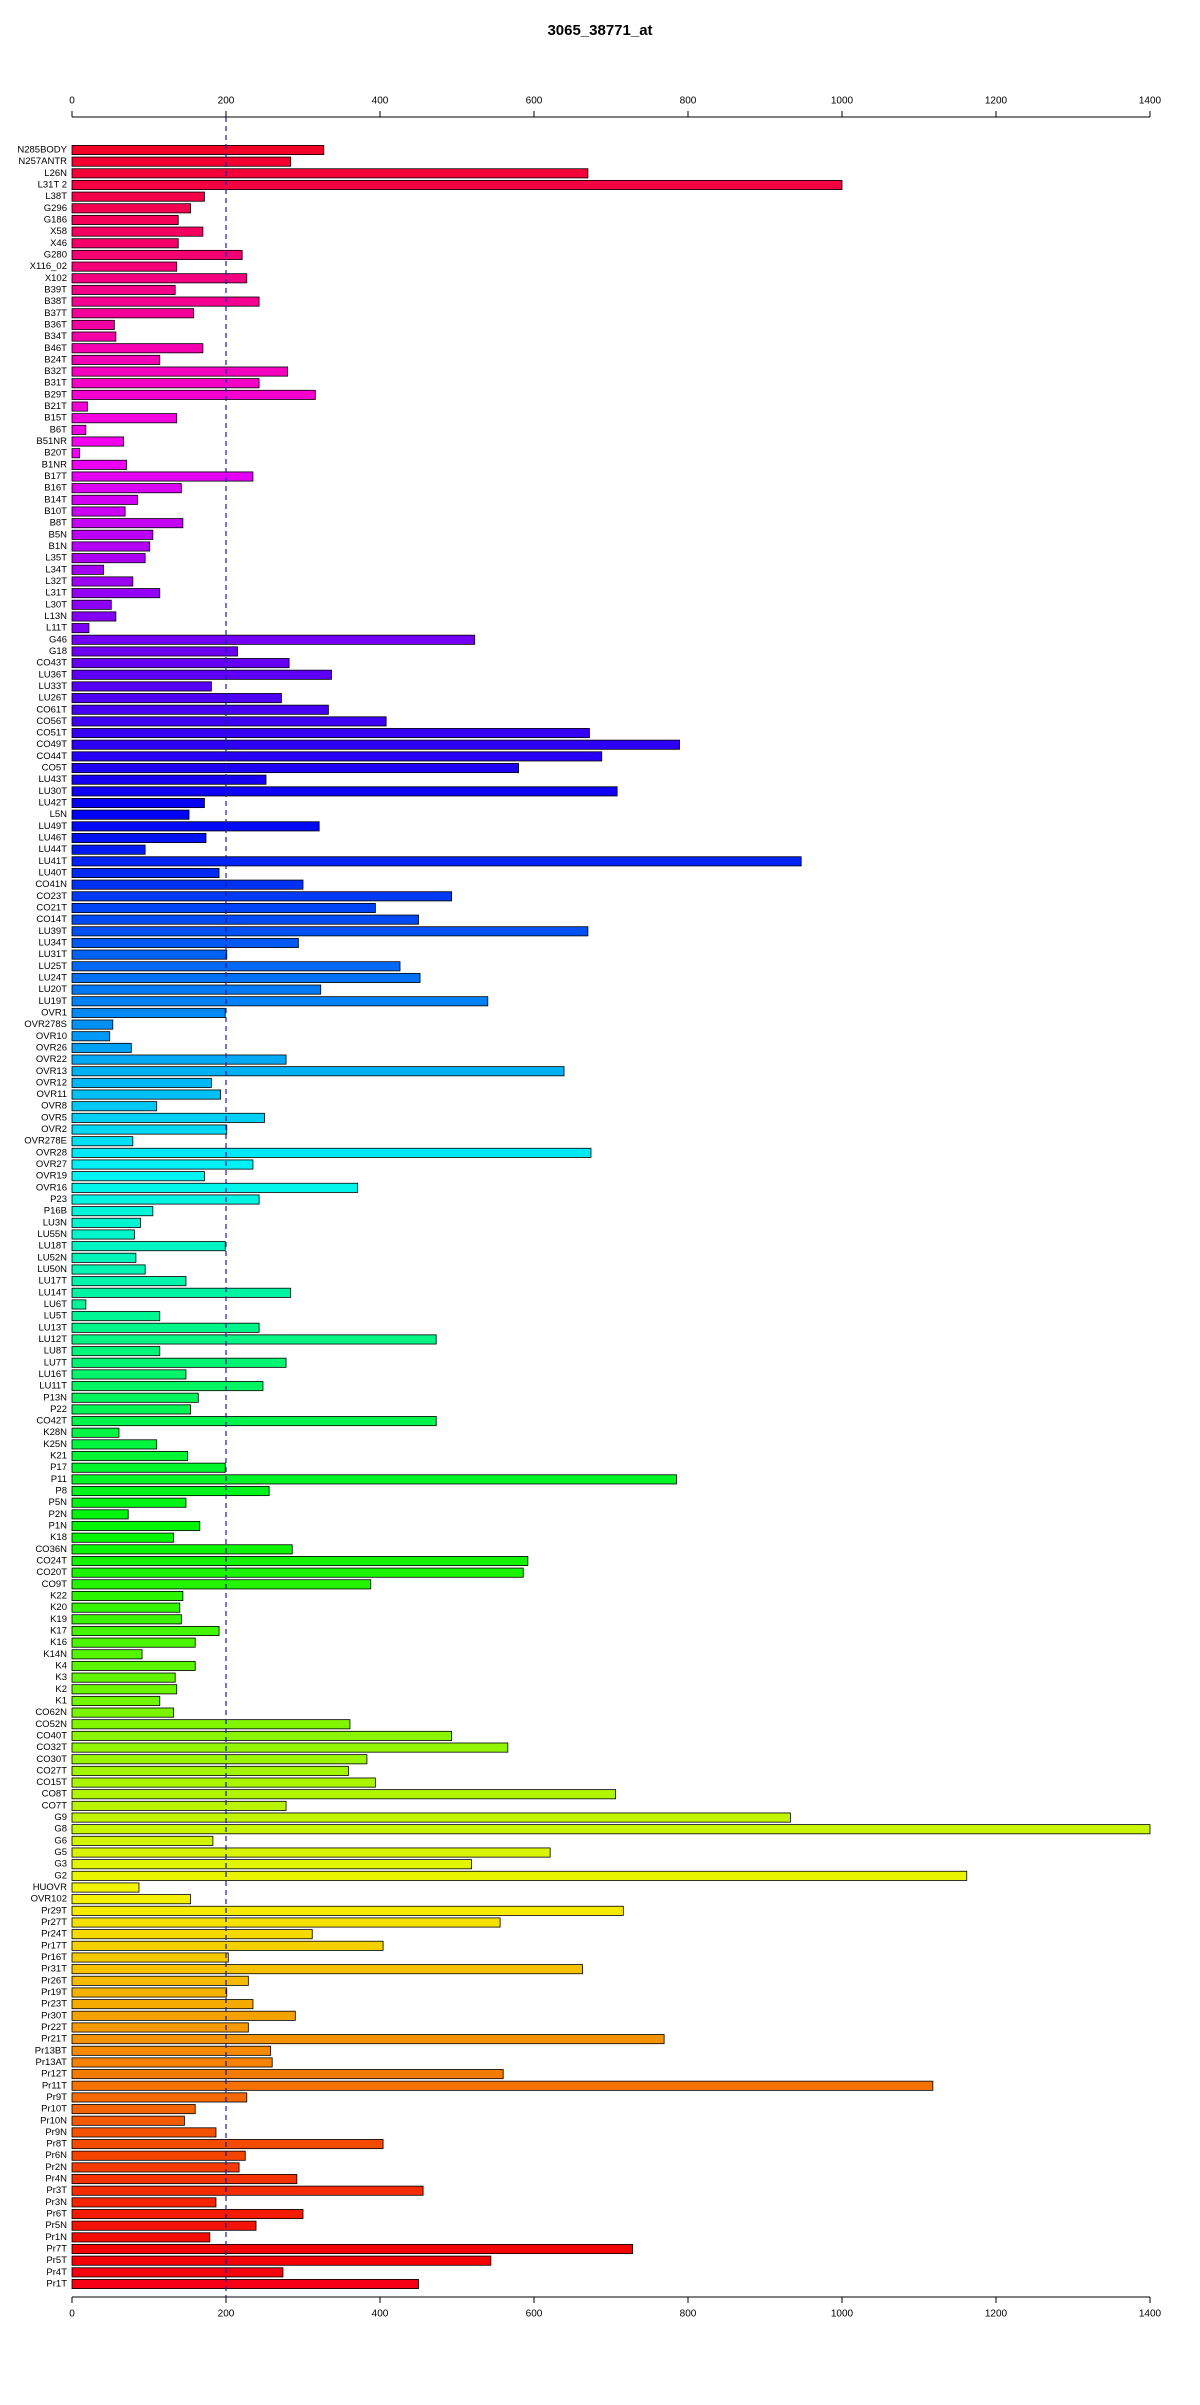  Describe the element at coordinates (56, 2190) in the screenshot. I see `y-tick-label: Pr3T` at that location.